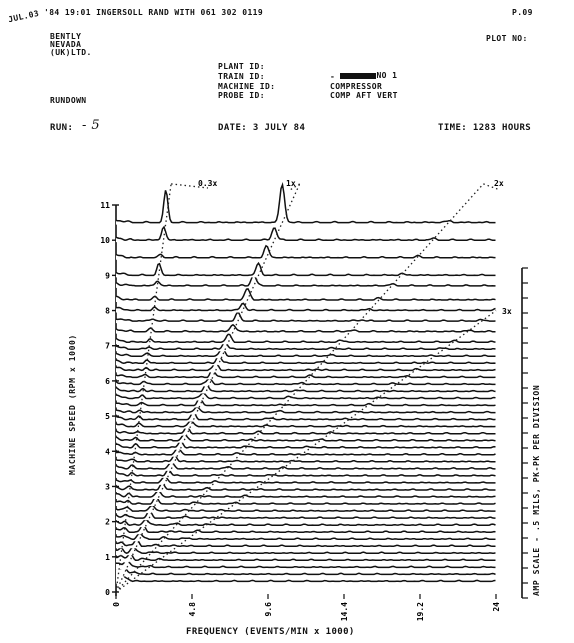  Describe the element at coordinates (387, 75) in the screenshot. I see `plant-id-text: NO 1` at that location.